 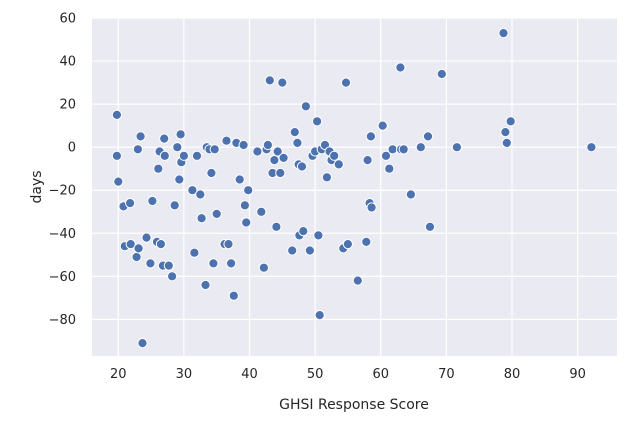 I want to click on x-tick-label: 80, so click(x=512, y=374).